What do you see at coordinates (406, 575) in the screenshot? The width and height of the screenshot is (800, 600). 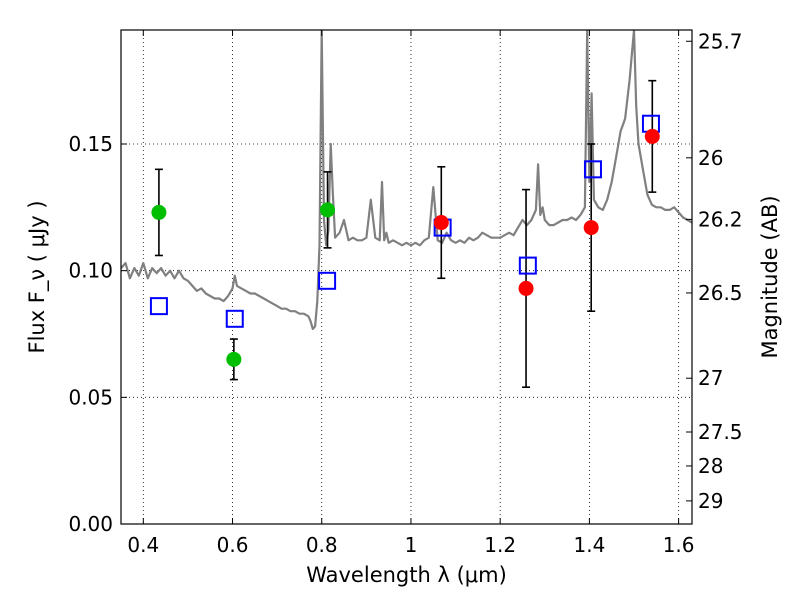 I see `x-axis-label: Wavelength λ (μm)` at bounding box center [406, 575].